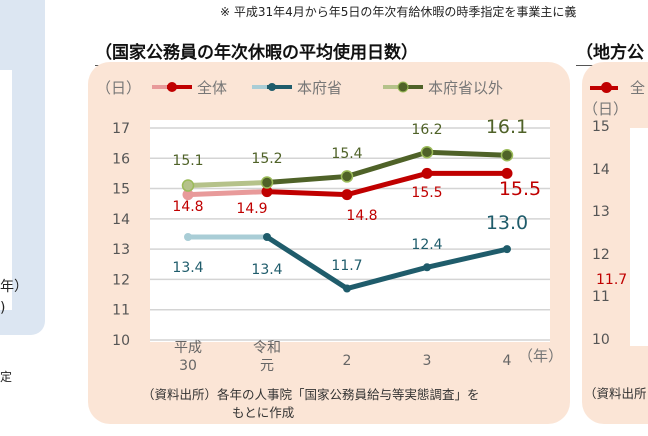 This screenshot has height=436, width=648. What do you see at coordinates (121, 190) in the screenshot?
I see `y-tick-label: 15` at bounding box center [121, 190].